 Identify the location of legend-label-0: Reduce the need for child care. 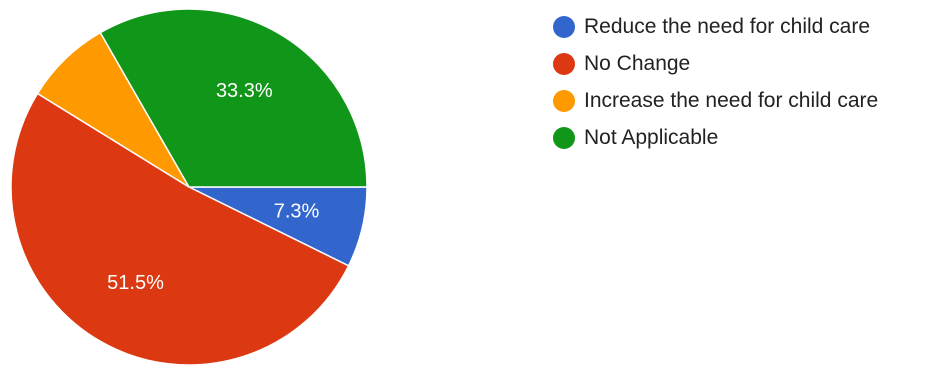
(727, 26).